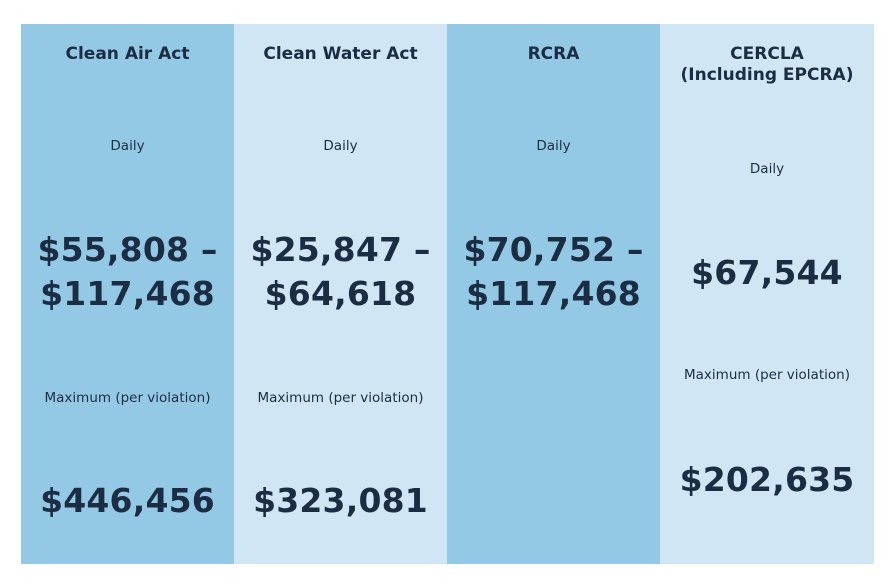 This screenshot has height=586, width=888. What do you see at coordinates (553, 249) in the screenshot?
I see `daily-amount-line1: $70,752 –` at bounding box center [553, 249].